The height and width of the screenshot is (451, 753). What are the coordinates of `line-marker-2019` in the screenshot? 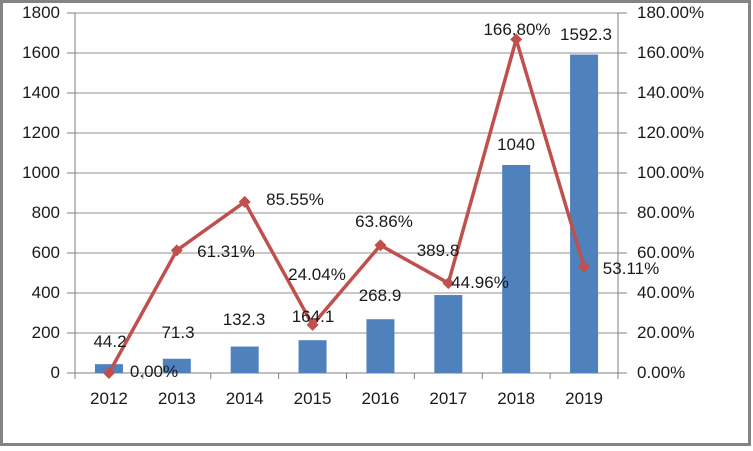 It's located at (584, 266).